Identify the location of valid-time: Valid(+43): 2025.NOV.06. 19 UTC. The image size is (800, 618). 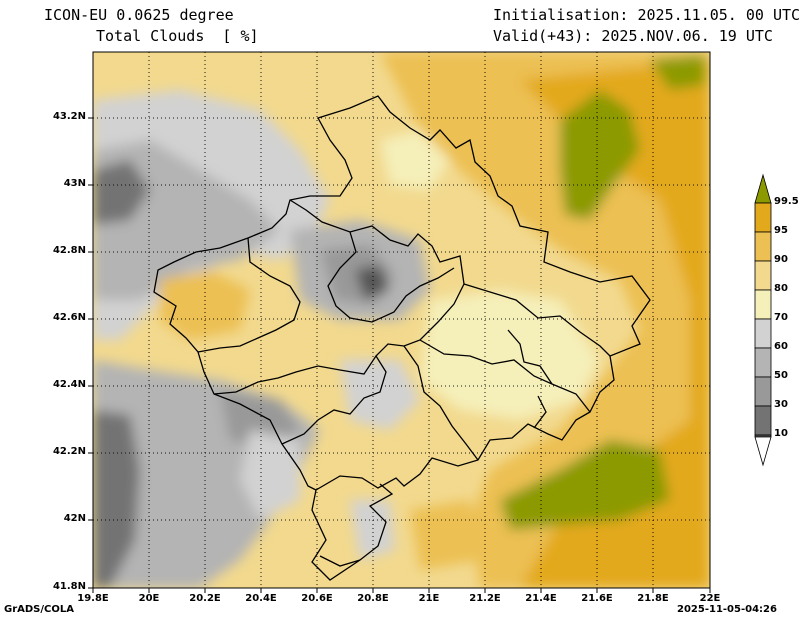
(633, 36).